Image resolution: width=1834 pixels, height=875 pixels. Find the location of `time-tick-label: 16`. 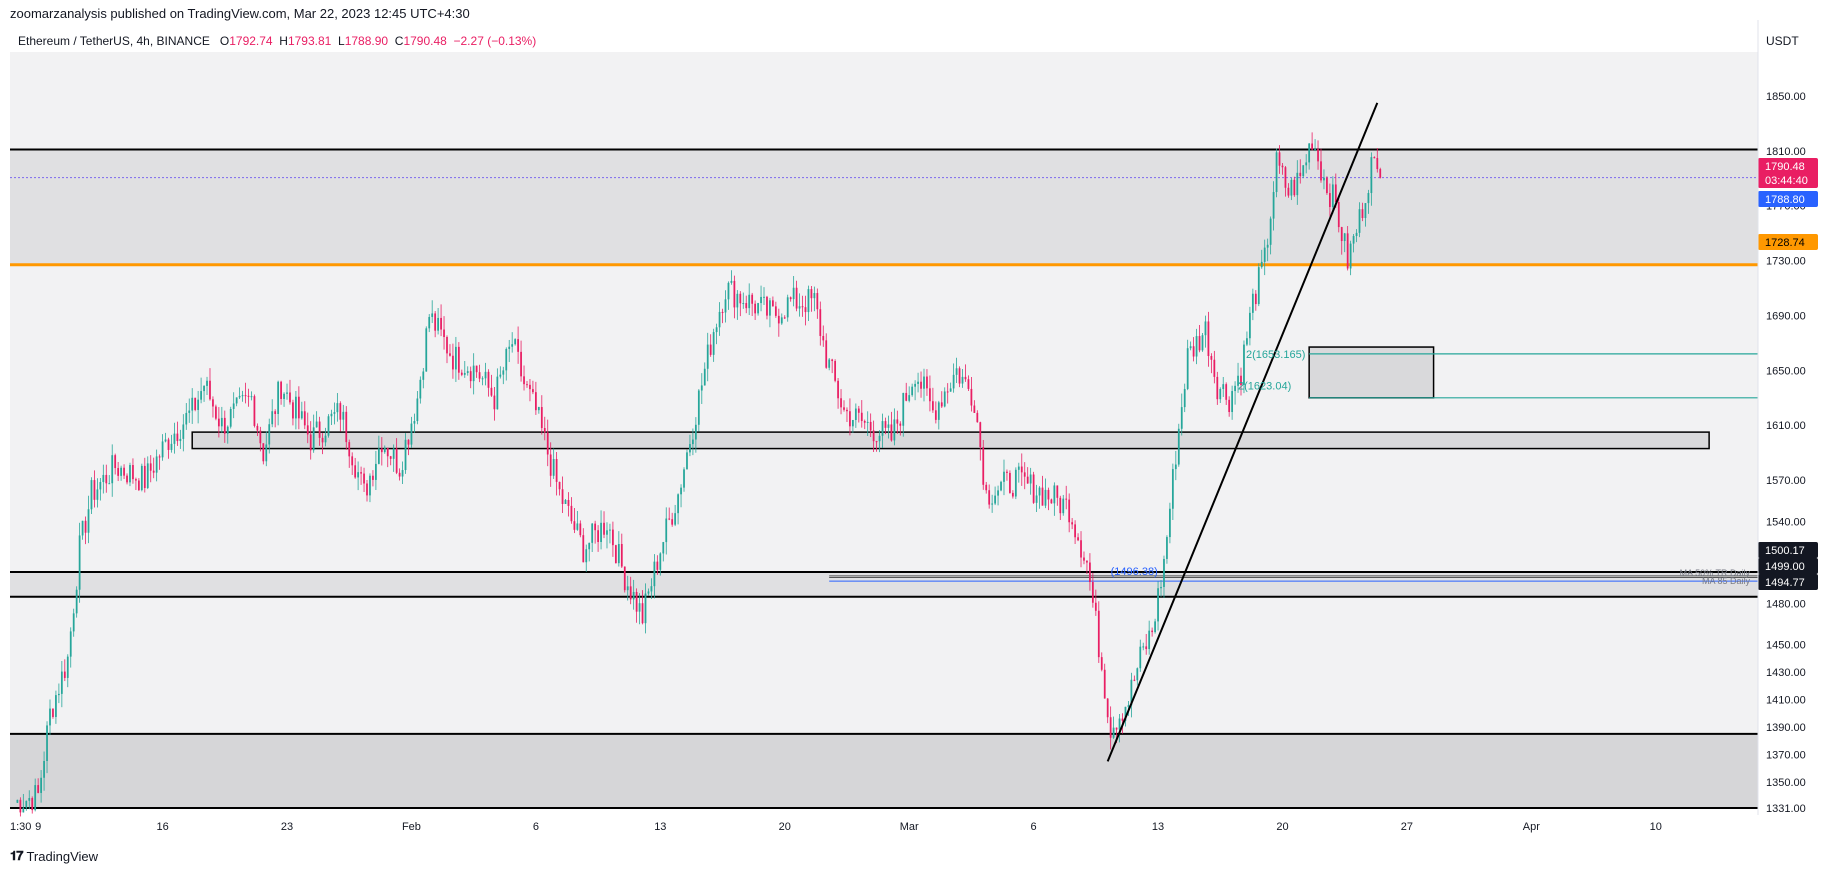

time-tick-label: 16 is located at coordinates (162, 827).